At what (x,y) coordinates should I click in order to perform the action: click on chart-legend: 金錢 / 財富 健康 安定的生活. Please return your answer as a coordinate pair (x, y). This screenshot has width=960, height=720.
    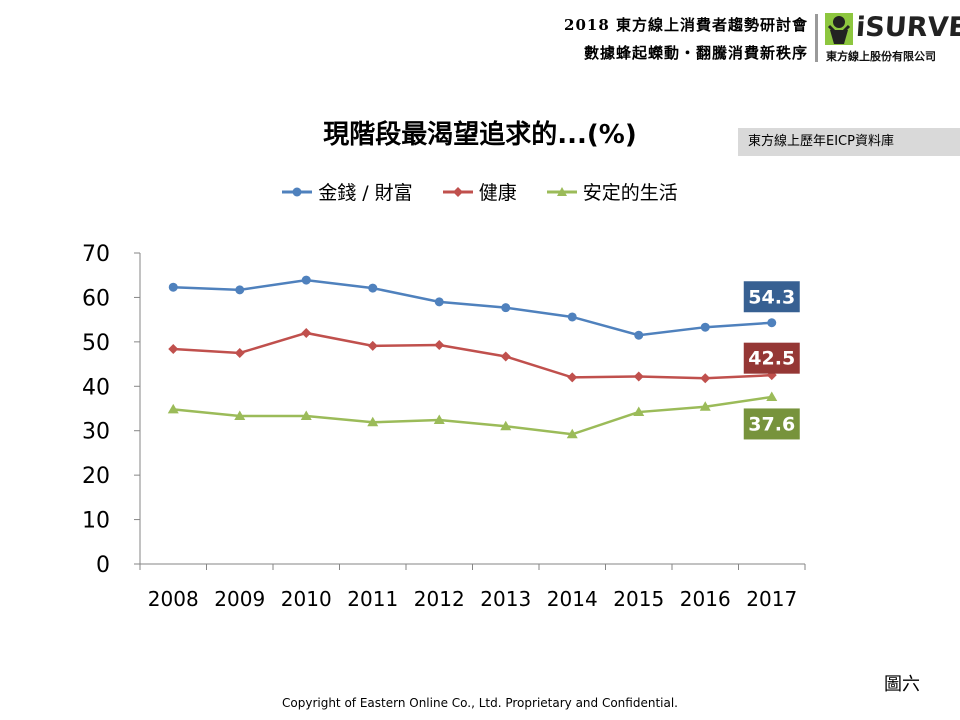
    Looking at the image, I should click on (480, 191).